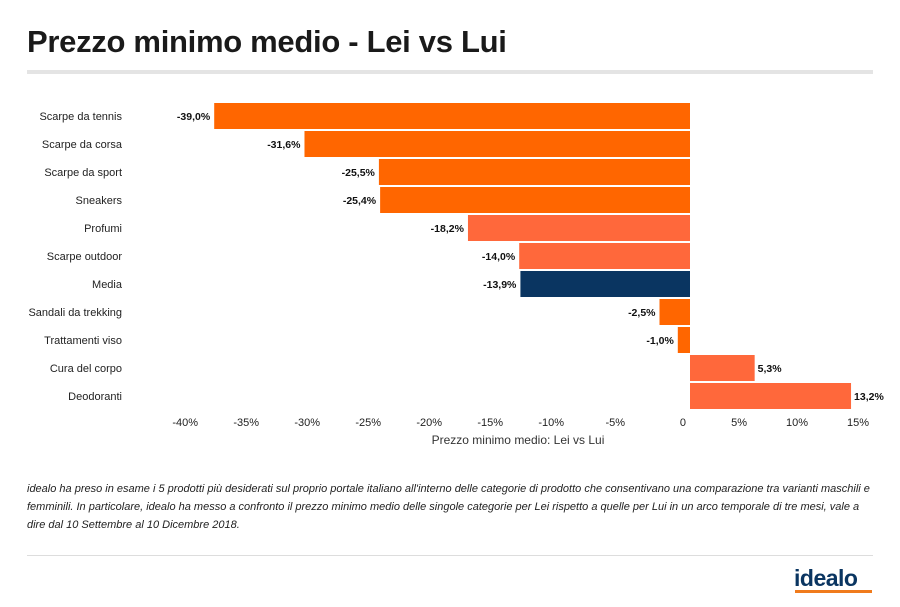 Image resolution: width=900 pixels, height=607 pixels. What do you see at coordinates (83, 173) in the screenshot?
I see `category-label: Scarpe da sport` at bounding box center [83, 173].